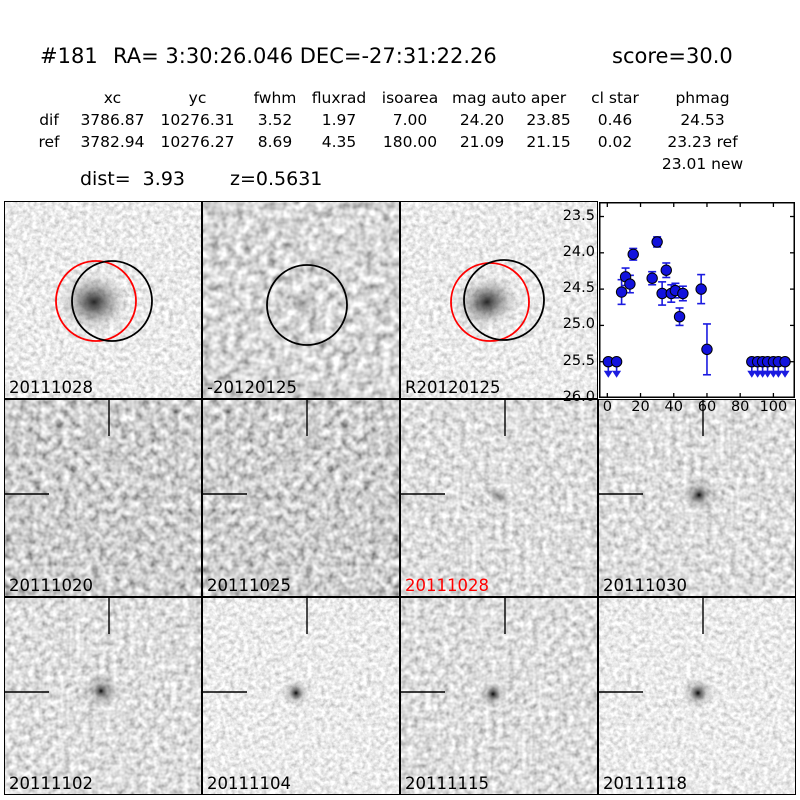 Image resolution: width=800 pixels, height=800 pixels. What do you see at coordinates (410, 120) in the screenshot?
I see `dif-isoarea: 7.00` at bounding box center [410, 120].